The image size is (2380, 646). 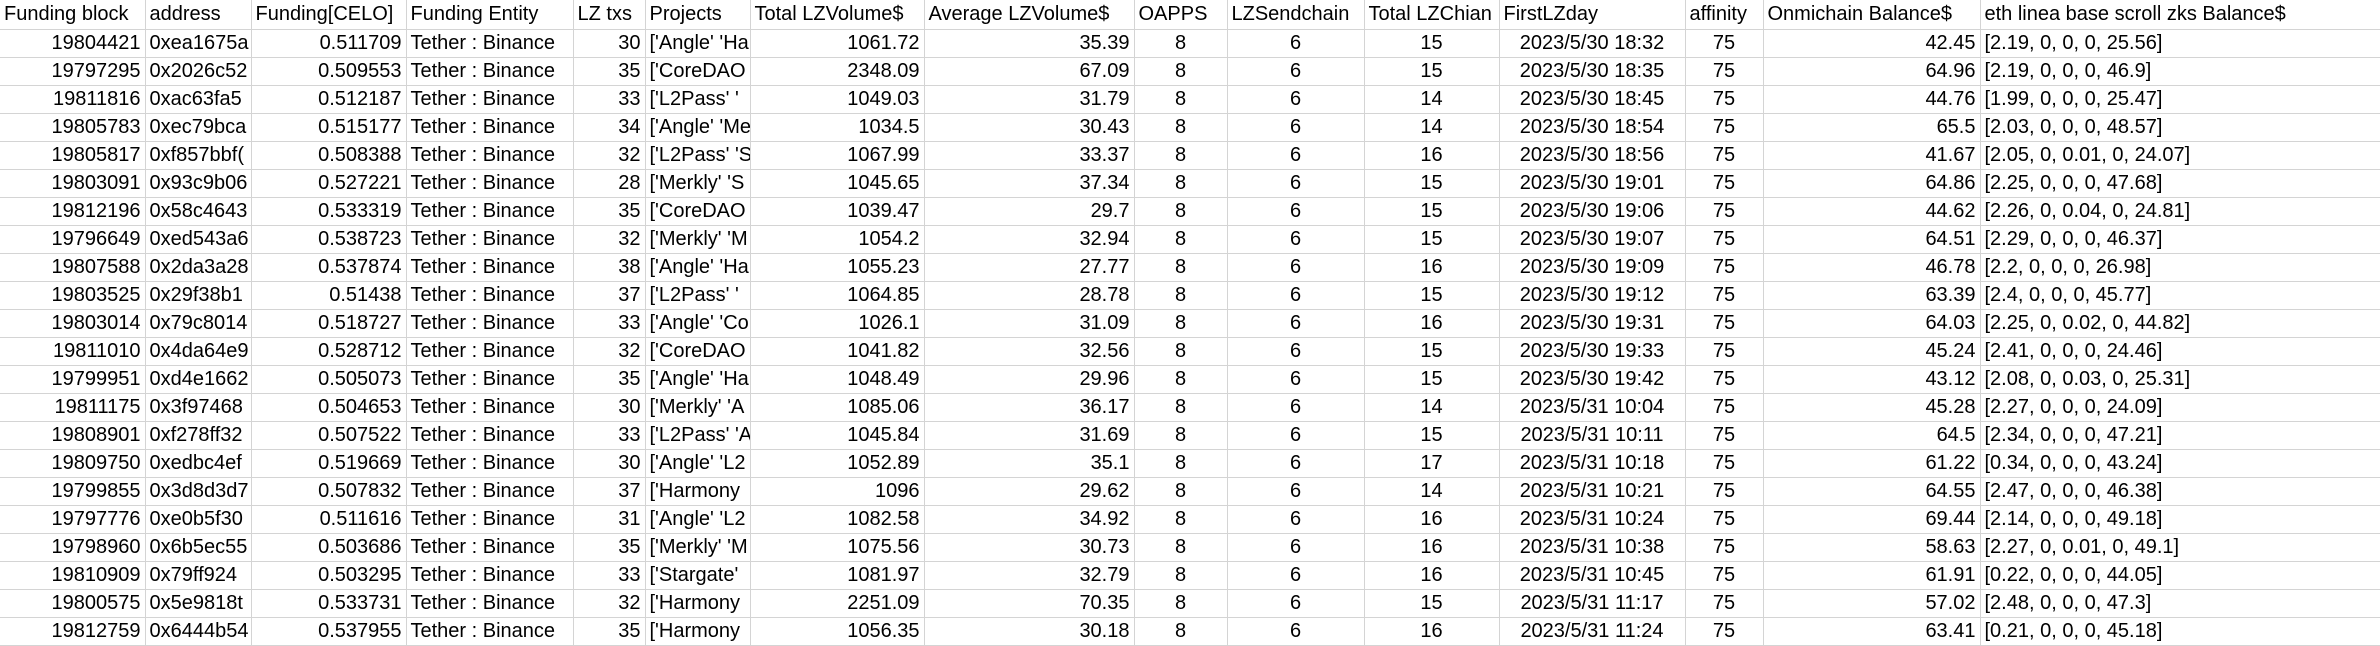 I want to click on cell-funding-celo: 0.528712, so click(x=329, y=351).